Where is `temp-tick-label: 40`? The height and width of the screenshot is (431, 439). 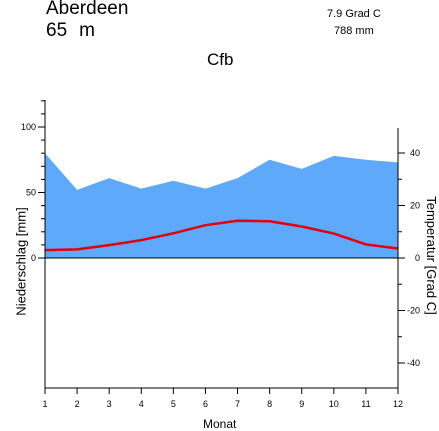 temp-tick-label: 40 is located at coordinates (415, 153).